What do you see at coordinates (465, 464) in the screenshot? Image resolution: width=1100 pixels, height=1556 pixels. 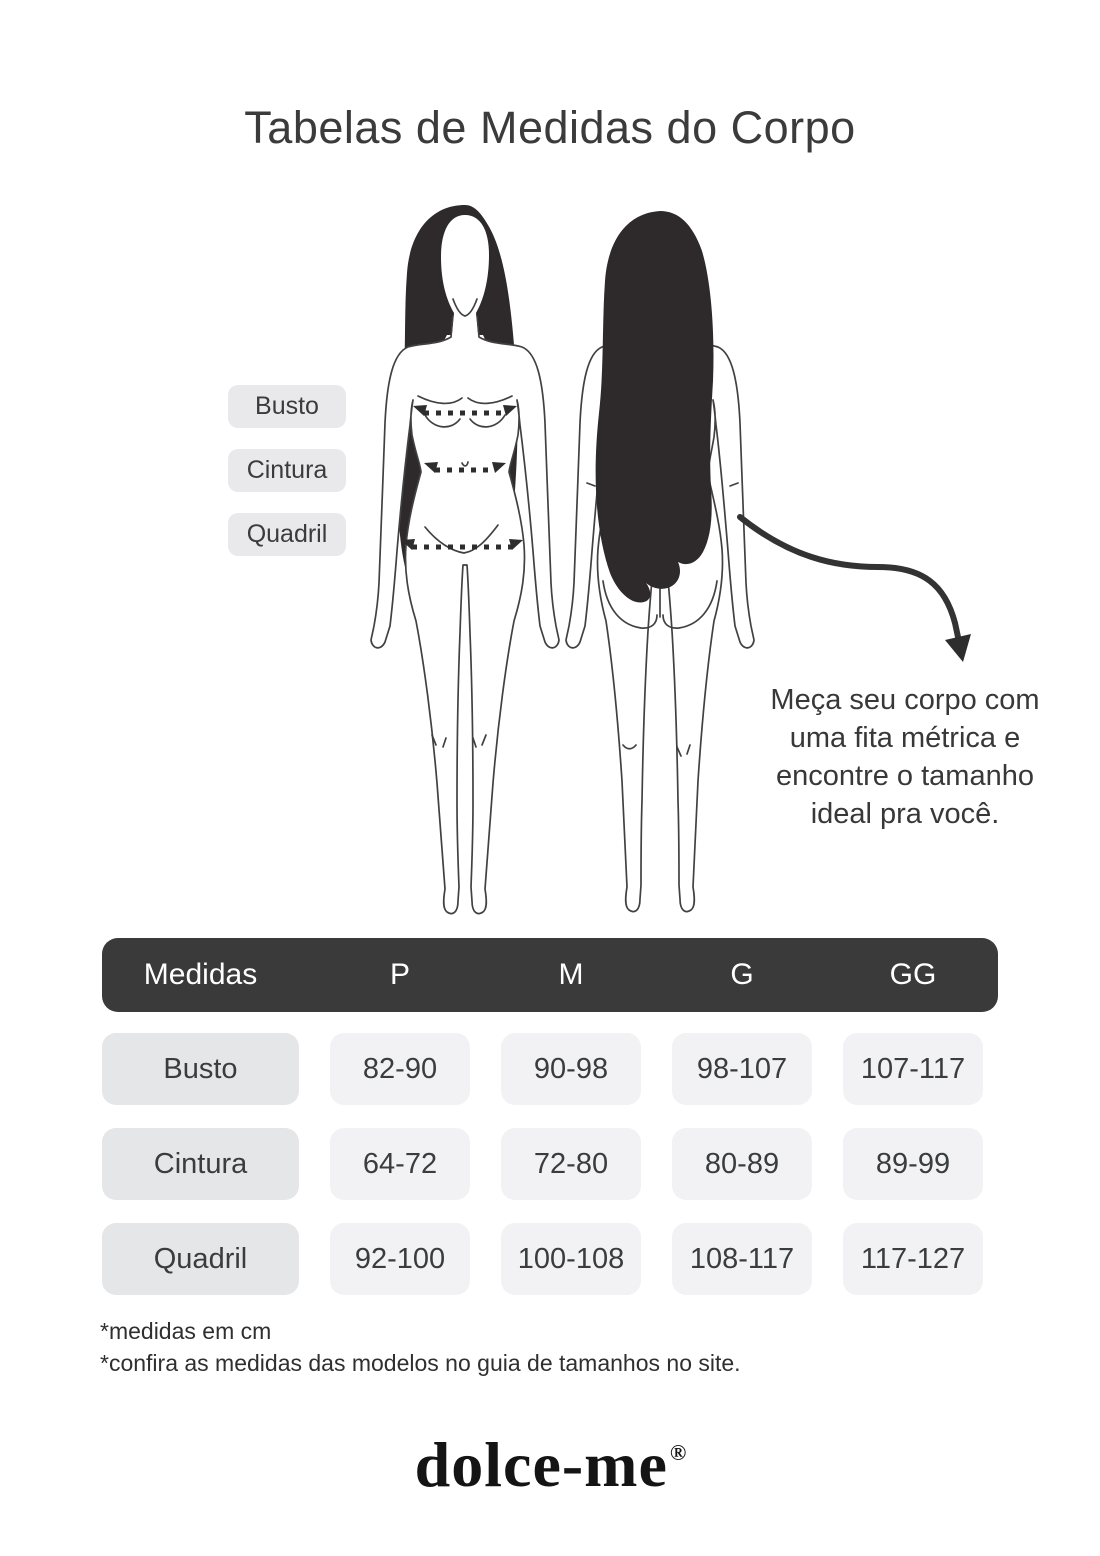 I see `front-navel` at bounding box center [465, 464].